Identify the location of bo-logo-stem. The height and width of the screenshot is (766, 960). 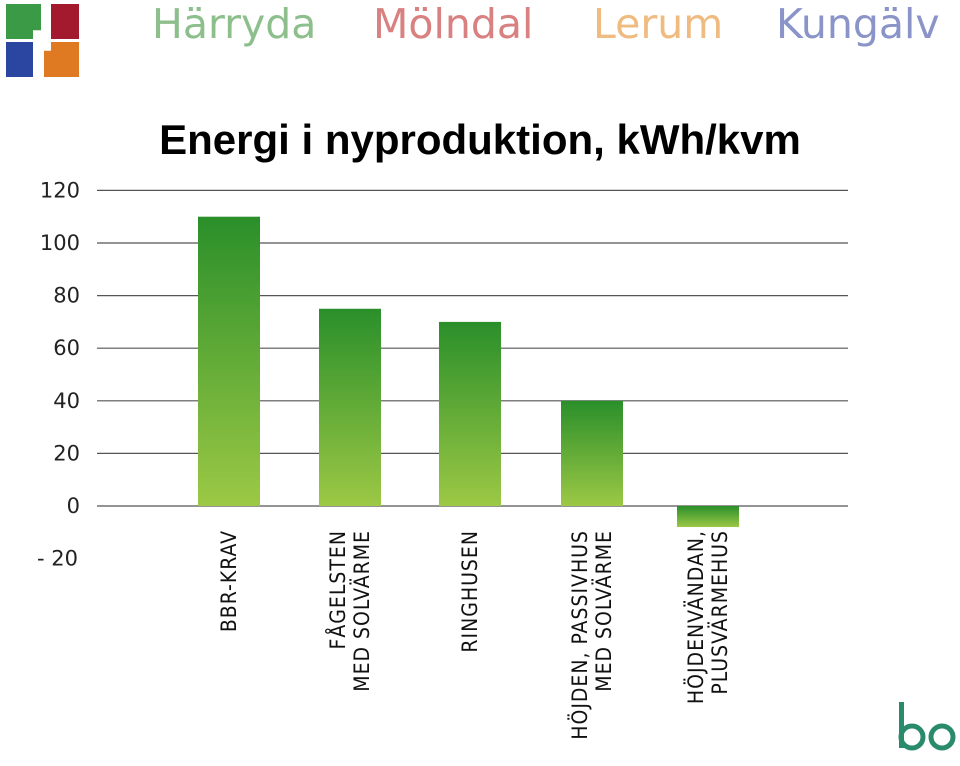
(901, 725).